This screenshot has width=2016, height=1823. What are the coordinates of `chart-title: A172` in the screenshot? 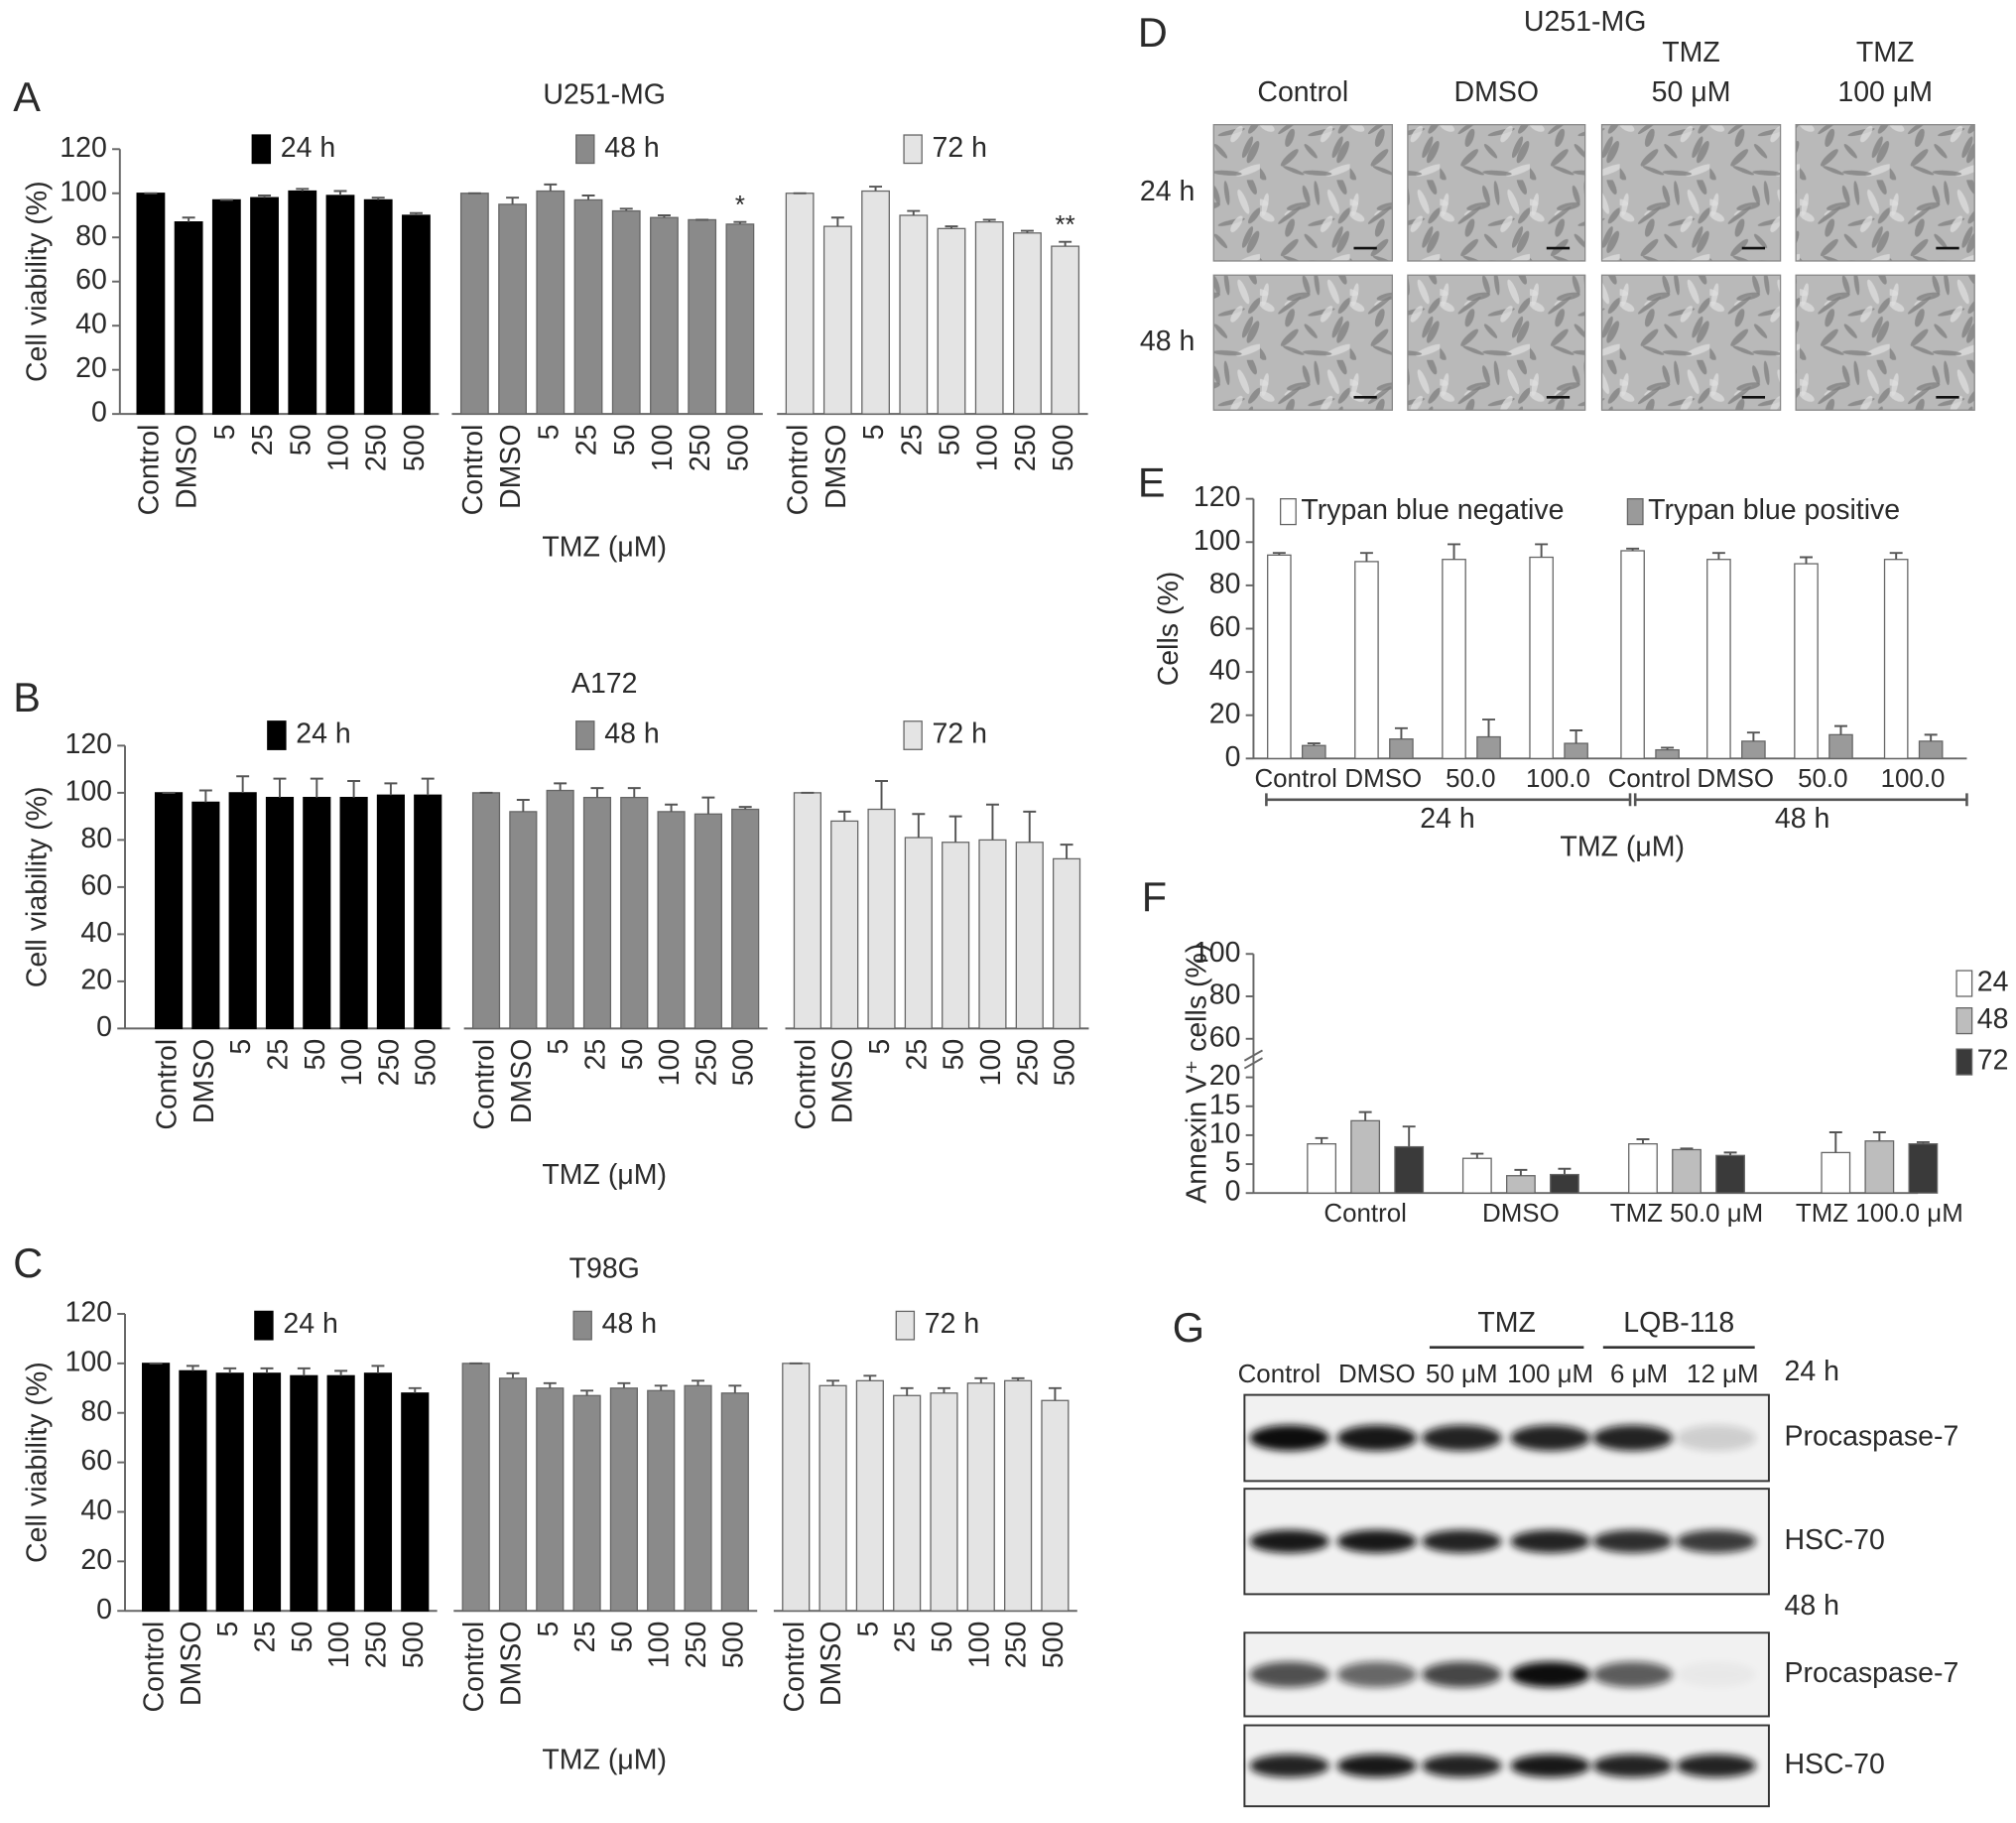 It's located at (604, 684).